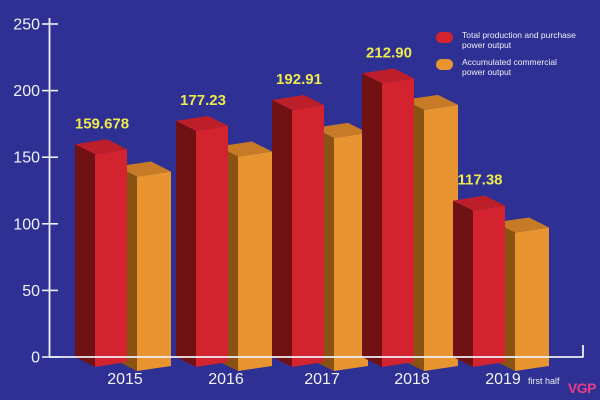 The width and height of the screenshot is (600, 400). I want to click on bar-production-2015-top, so click(101, 147).